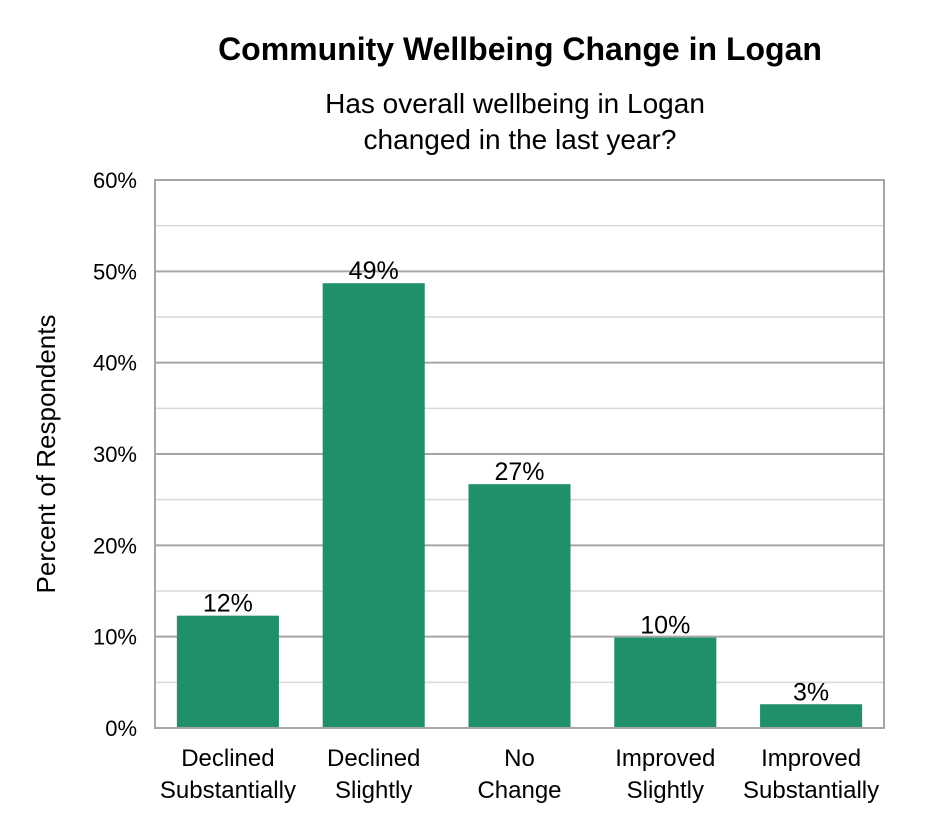 The height and width of the screenshot is (840, 945). I want to click on x-category-label: Change, so click(519, 790).